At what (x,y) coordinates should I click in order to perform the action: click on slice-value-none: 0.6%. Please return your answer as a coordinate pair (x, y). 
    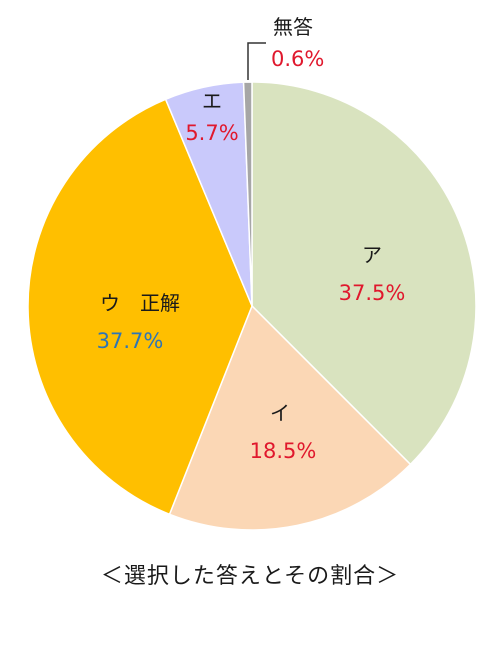
    Looking at the image, I should click on (297, 59).